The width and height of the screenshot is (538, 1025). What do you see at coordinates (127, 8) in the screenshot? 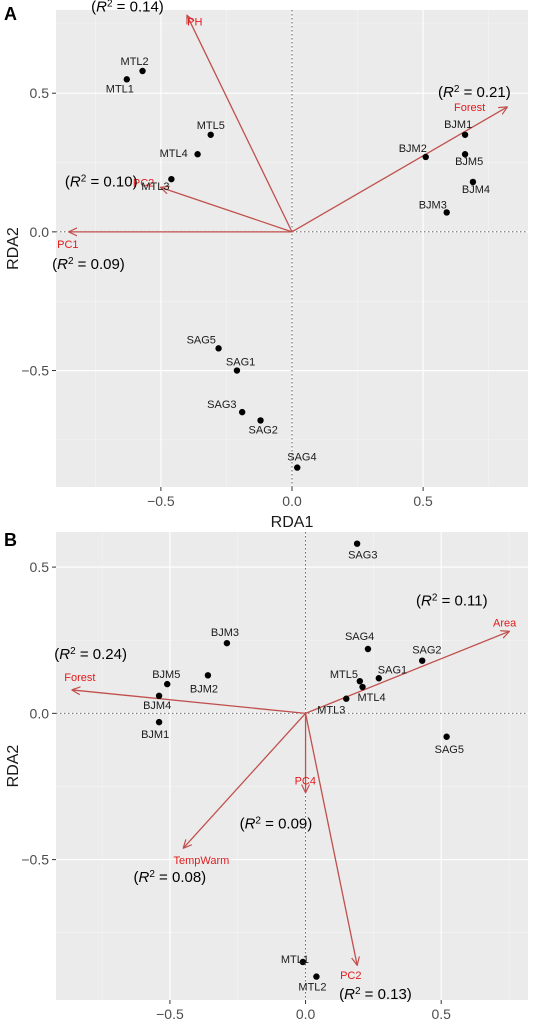
I see `r-squared-annotation: (R2 = 0.14)` at bounding box center [127, 8].